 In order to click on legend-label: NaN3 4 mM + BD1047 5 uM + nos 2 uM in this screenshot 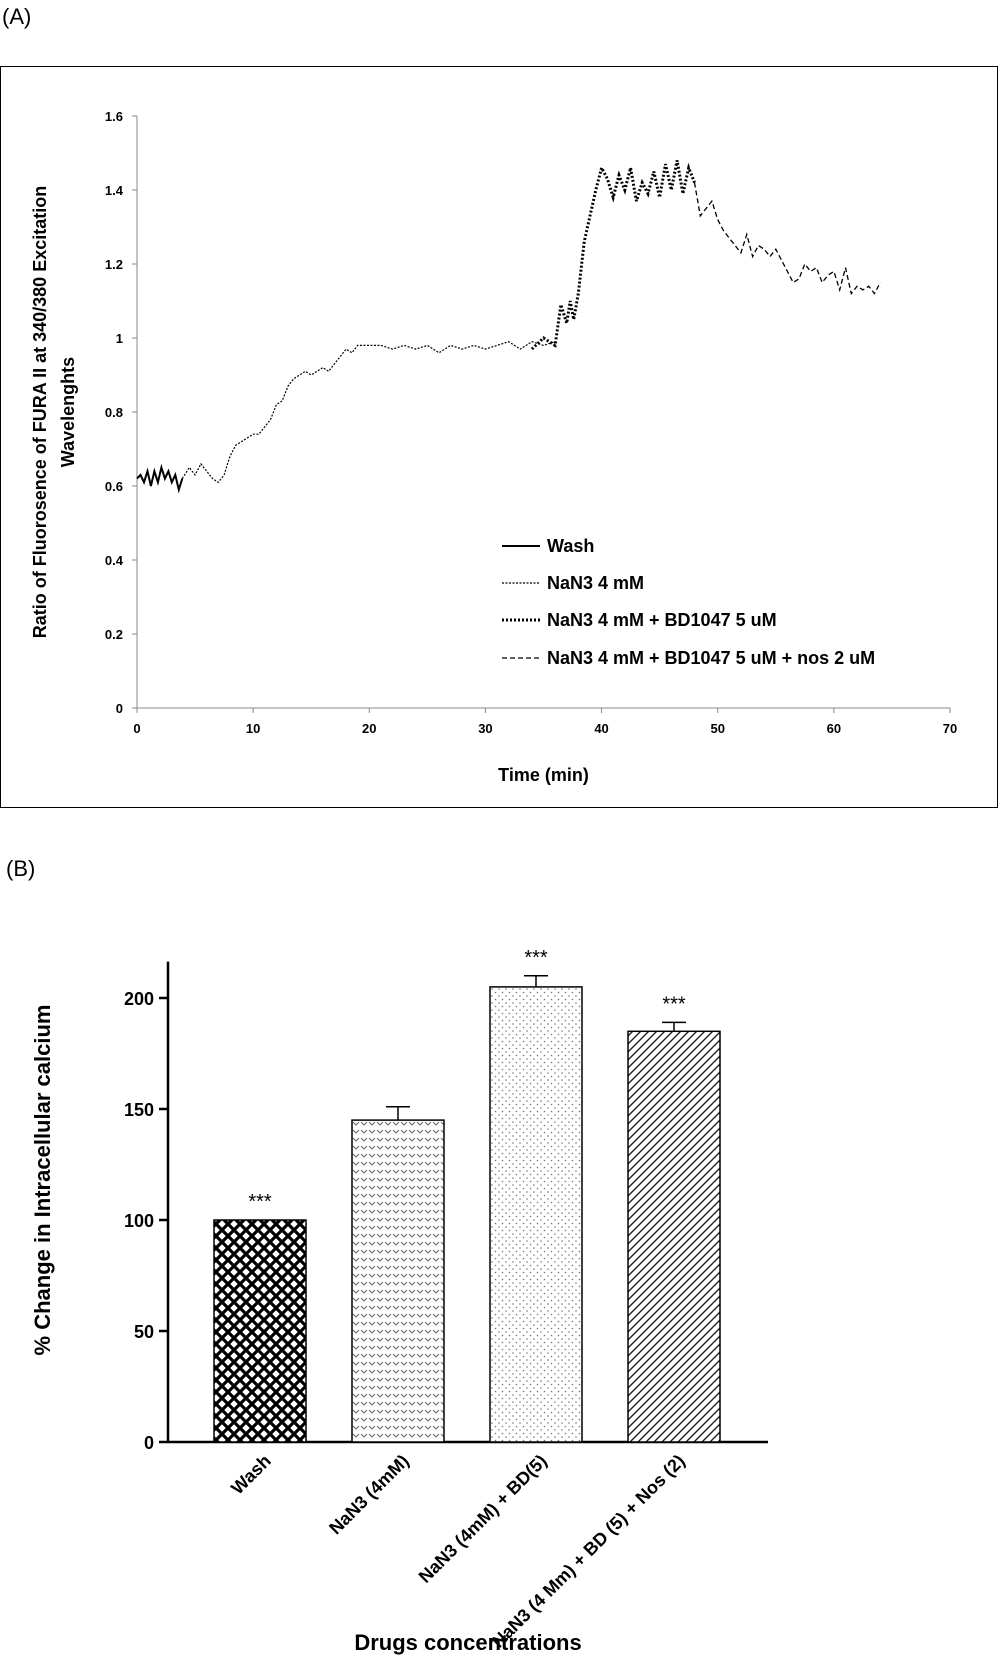, I will do `click(711, 658)`.